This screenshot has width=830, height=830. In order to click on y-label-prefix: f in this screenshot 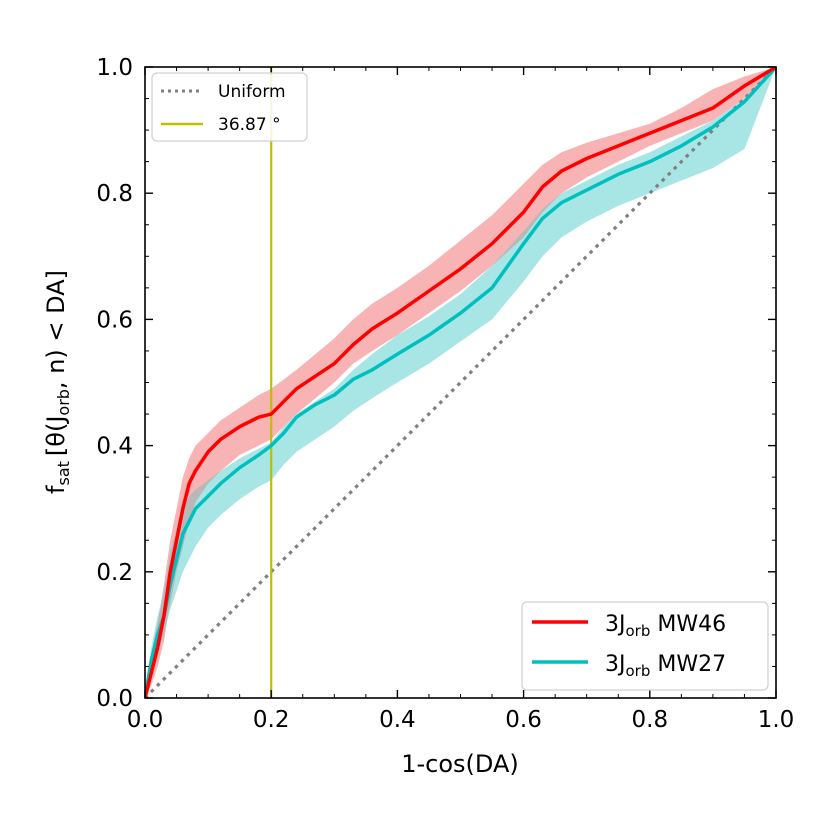, I will do `click(56, 489)`.